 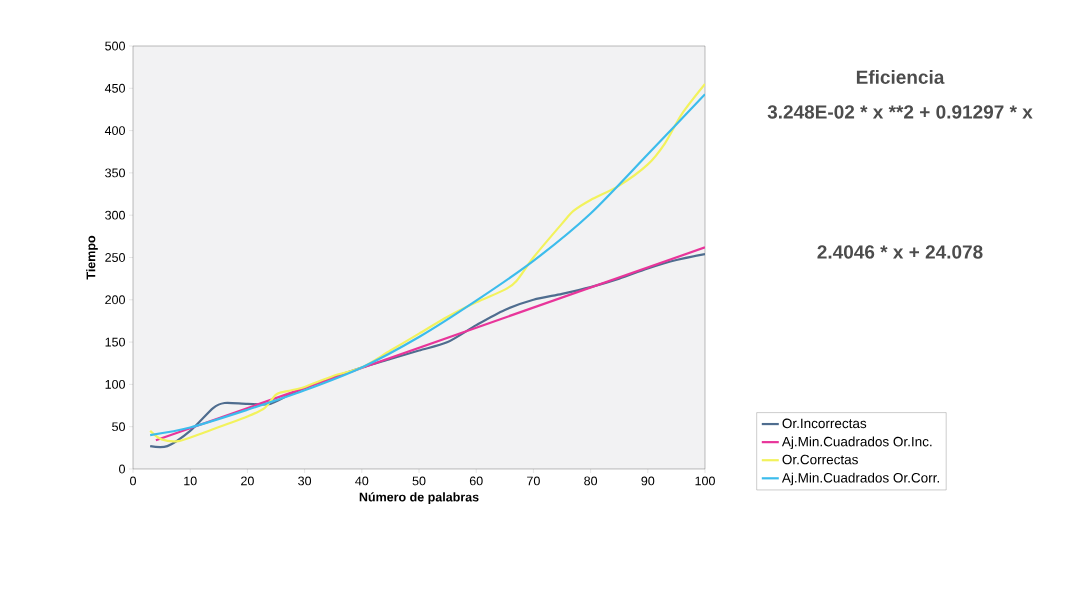 I want to click on y-tick-label: 0, so click(x=122, y=469).